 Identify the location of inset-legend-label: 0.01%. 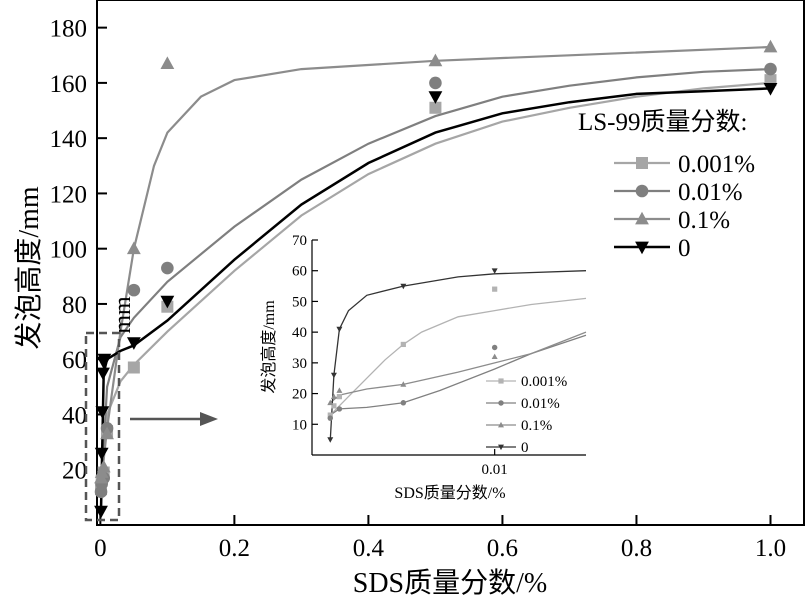
(540, 404).